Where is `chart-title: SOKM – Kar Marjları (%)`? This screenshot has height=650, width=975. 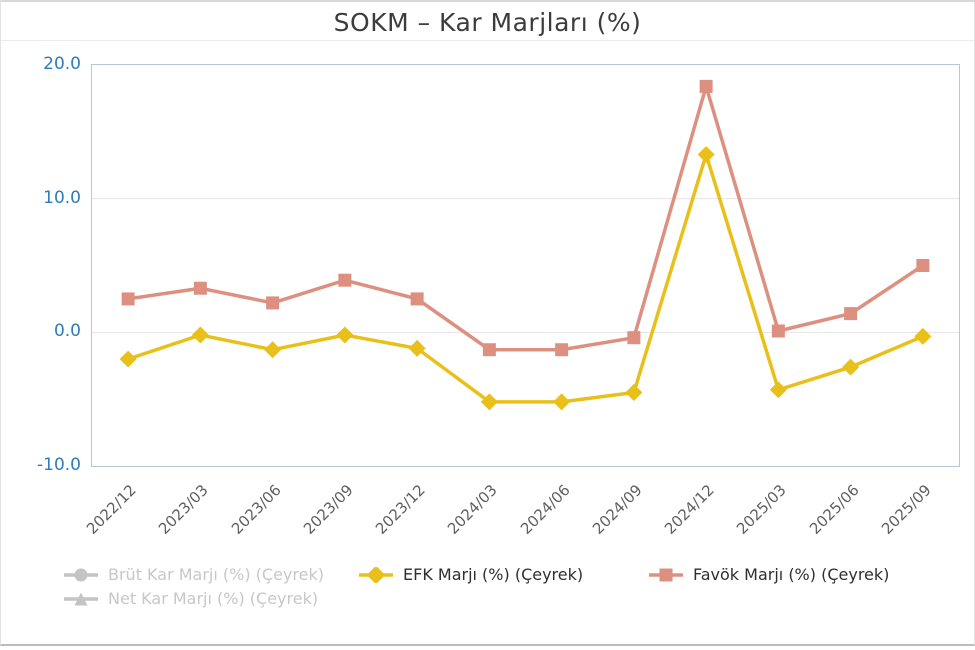
chart-title: SOKM – Kar Marjları (%) is located at coordinates (487, 22).